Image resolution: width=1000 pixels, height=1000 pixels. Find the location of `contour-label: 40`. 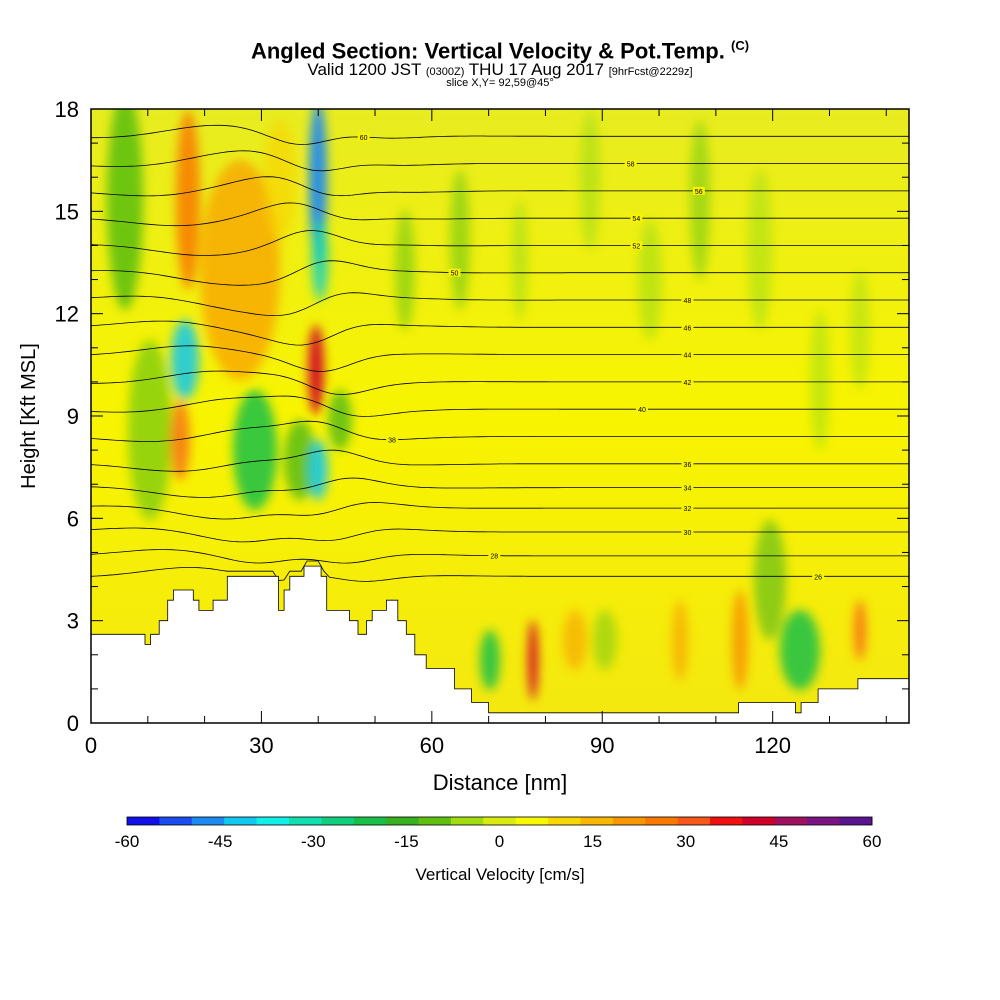

contour-label: 40 is located at coordinates (642, 410).